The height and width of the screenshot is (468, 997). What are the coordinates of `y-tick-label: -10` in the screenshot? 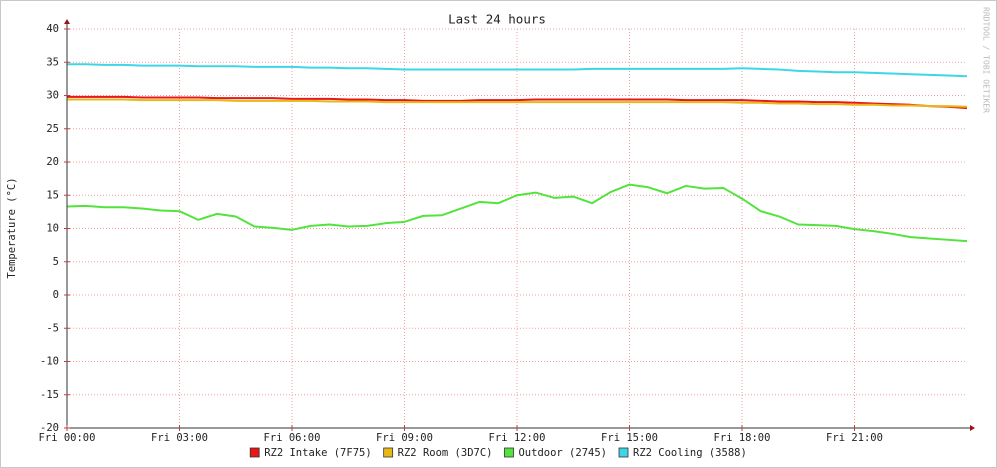 It's located at (49, 362).